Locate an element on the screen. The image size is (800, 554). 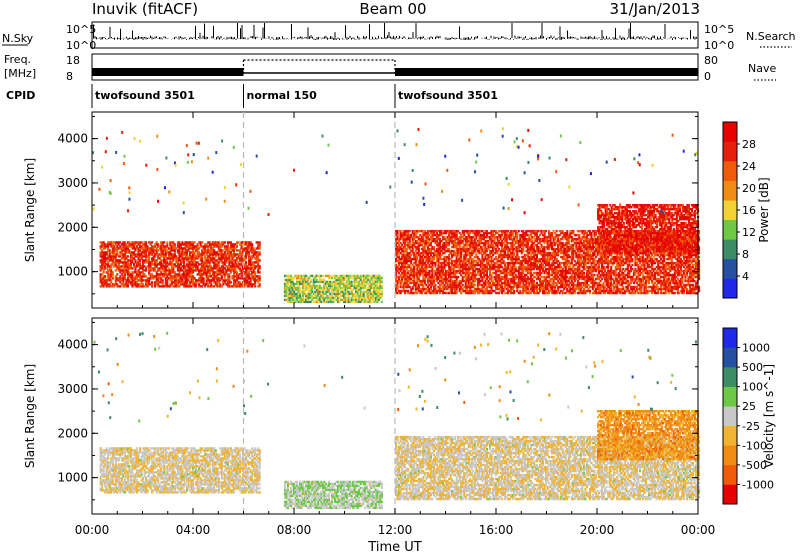
freq-label: Freq. is located at coordinates (17, 59).